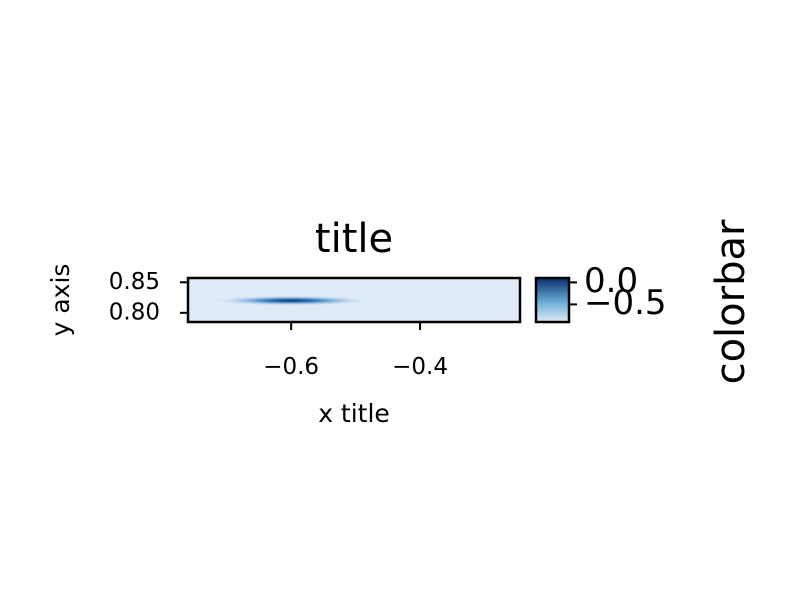  What do you see at coordinates (291, 367) in the screenshot?
I see `x-tick-label: −0.6` at bounding box center [291, 367].